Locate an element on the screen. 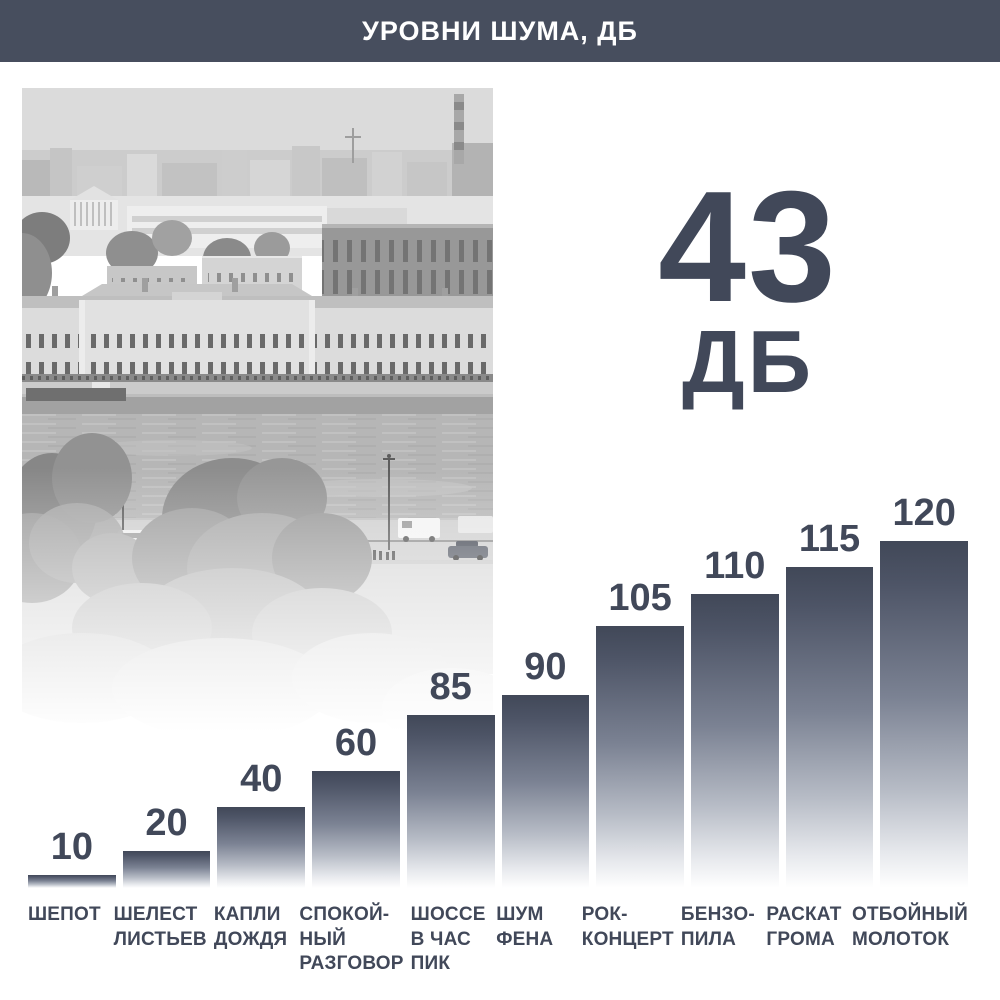  bar-column: 40 is located at coordinates (261, 684).